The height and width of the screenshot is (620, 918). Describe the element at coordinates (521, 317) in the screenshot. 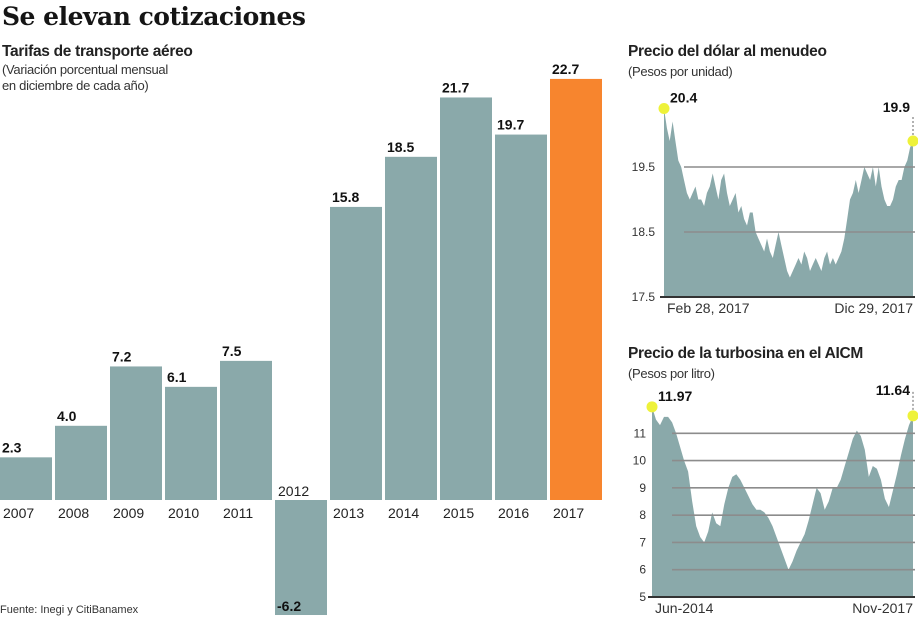

I see `bar-2016` at that location.